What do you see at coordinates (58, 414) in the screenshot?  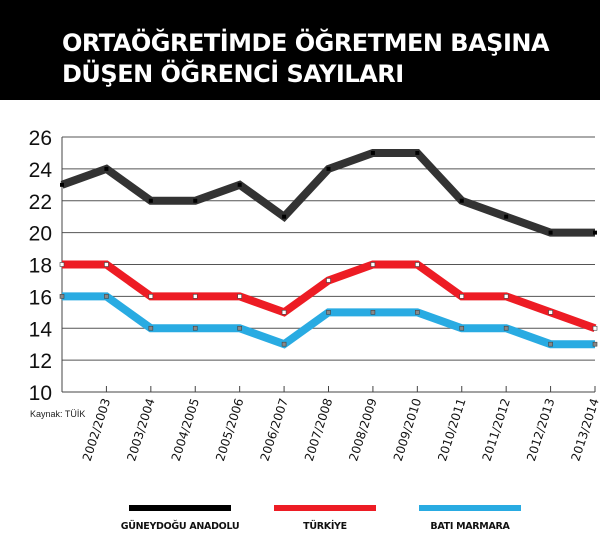 I see `source-note: Kaynak: TÜİK` at bounding box center [58, 414].